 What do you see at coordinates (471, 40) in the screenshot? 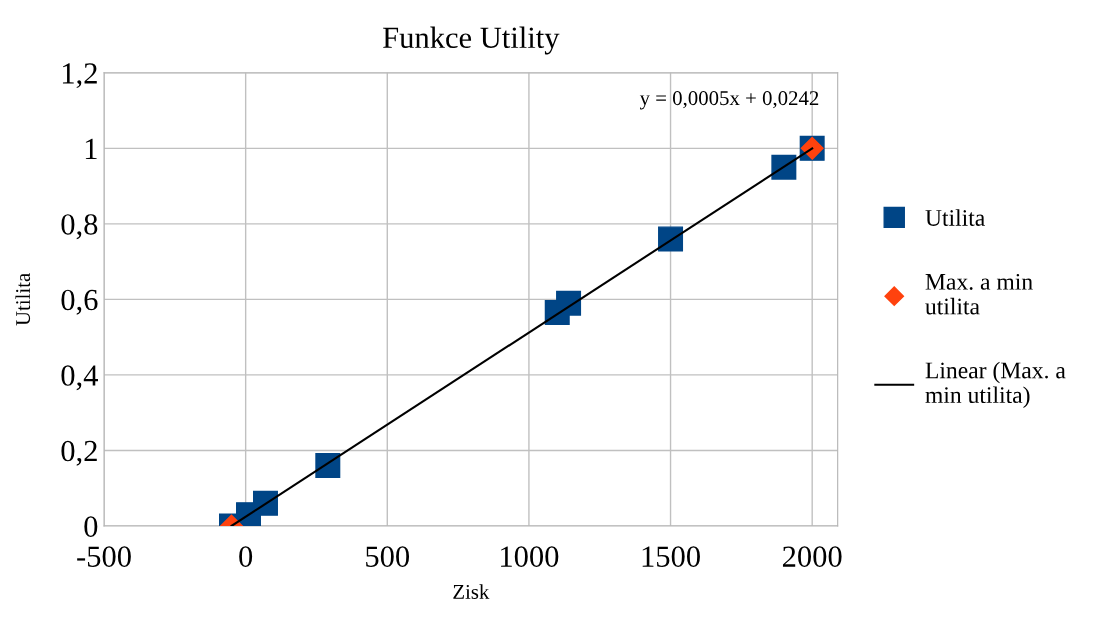
I see `chart-title: Funkce Utility` at bounding box center [471, 40].